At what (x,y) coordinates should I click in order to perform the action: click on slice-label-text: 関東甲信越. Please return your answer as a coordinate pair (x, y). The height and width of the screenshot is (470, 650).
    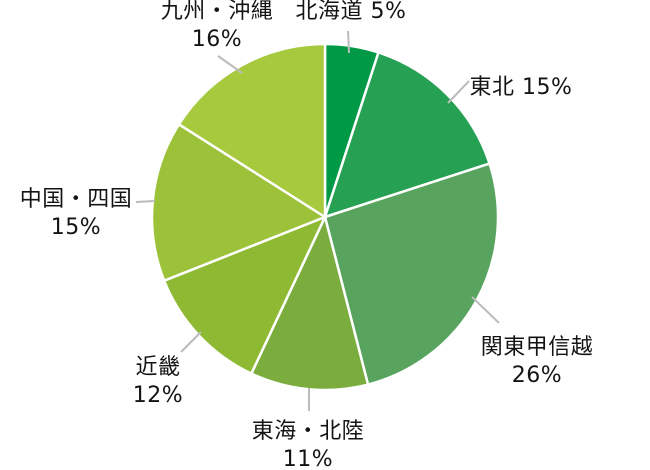
    Looking at the image, I should click on (537, 347).